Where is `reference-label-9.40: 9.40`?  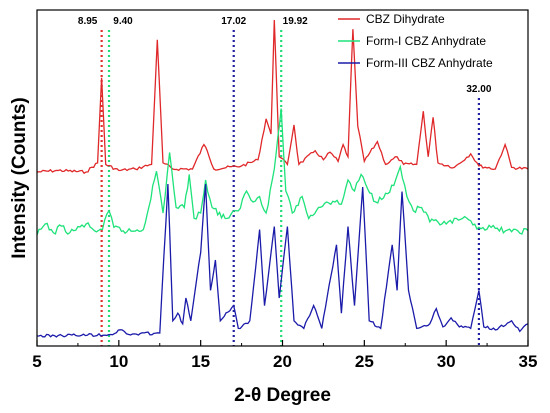 reference-label-9.40: 9.40 is located at coordinates (123, 21).